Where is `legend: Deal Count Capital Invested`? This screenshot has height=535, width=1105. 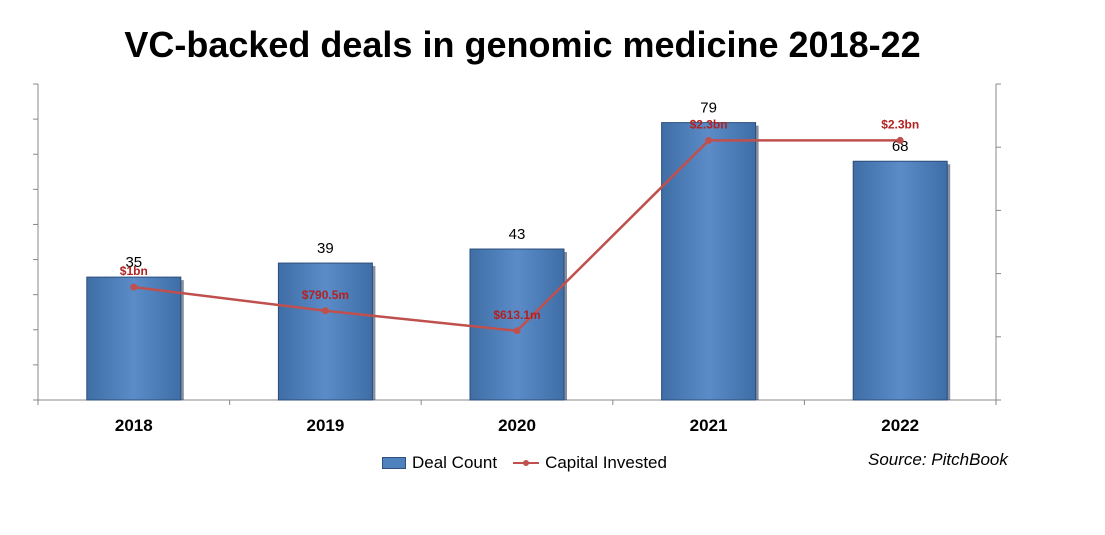
legend: Deal Count Capital Invested is located at coordinates (532, 463).